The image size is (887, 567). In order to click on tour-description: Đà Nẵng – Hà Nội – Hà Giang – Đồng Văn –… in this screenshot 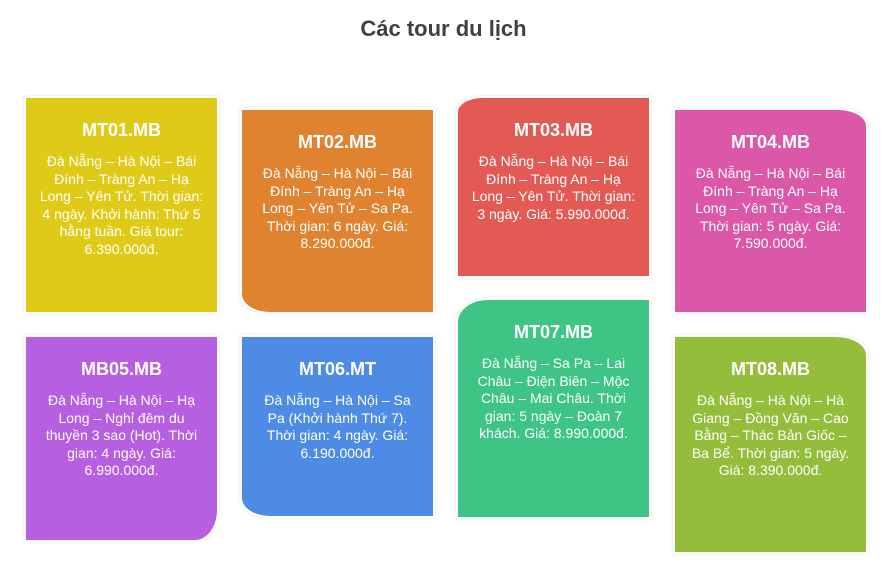, I will do `click(770, 435)`.